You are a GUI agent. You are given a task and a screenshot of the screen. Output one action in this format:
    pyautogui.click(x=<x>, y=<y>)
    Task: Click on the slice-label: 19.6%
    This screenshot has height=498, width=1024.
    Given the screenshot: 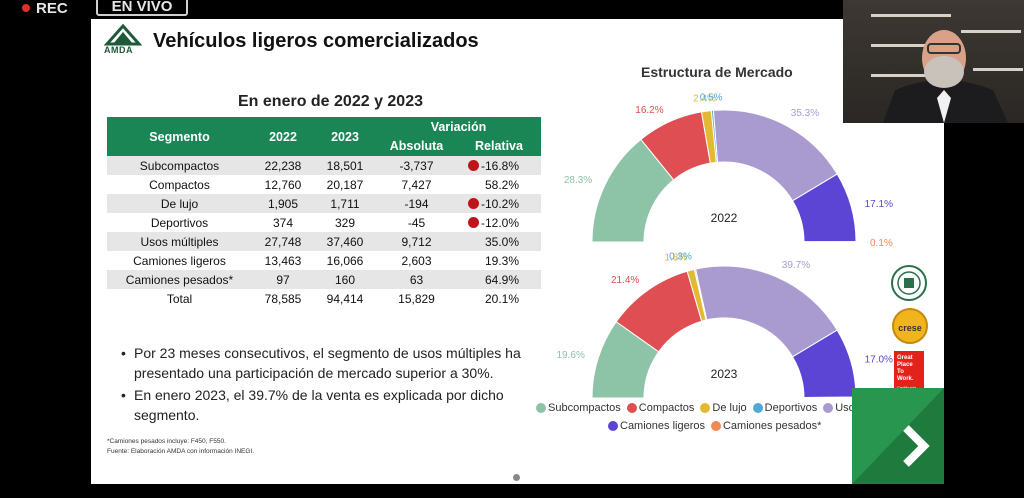 What is the action you would take?
    pyautogui.click(x=571, y=355)
    